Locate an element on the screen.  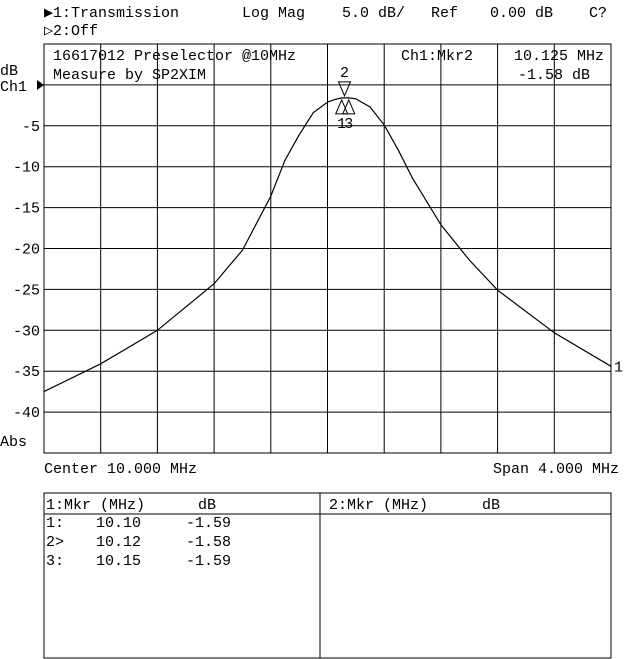
marker-label: 2 is located at coordinates (344, 73).